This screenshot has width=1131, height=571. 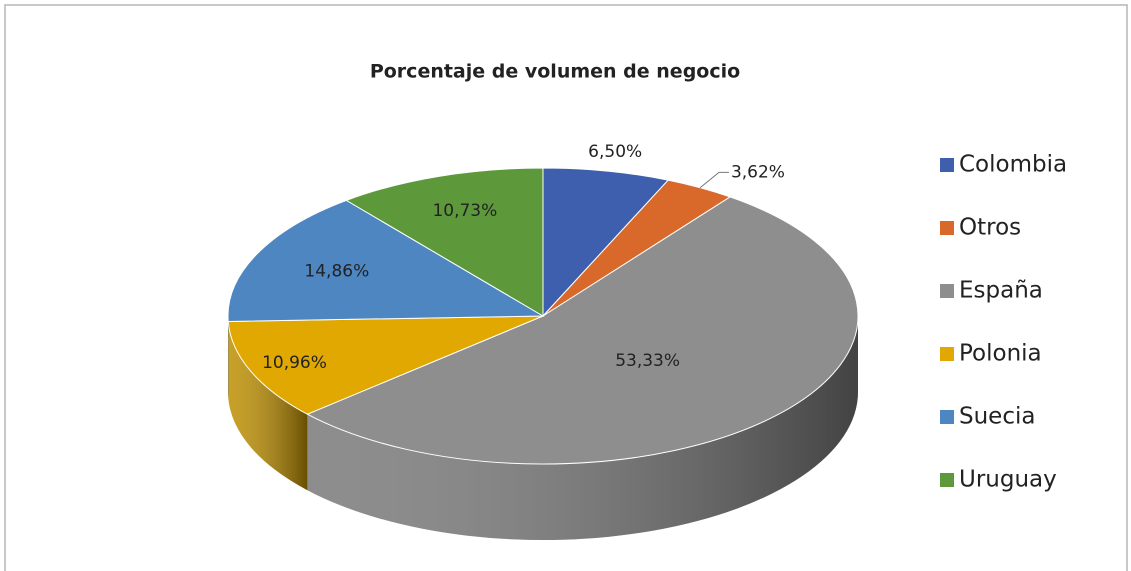 What do you see at coordinates (714, 180) in the screenshot?
I see `leader-line` at bounding box center [714, 180].